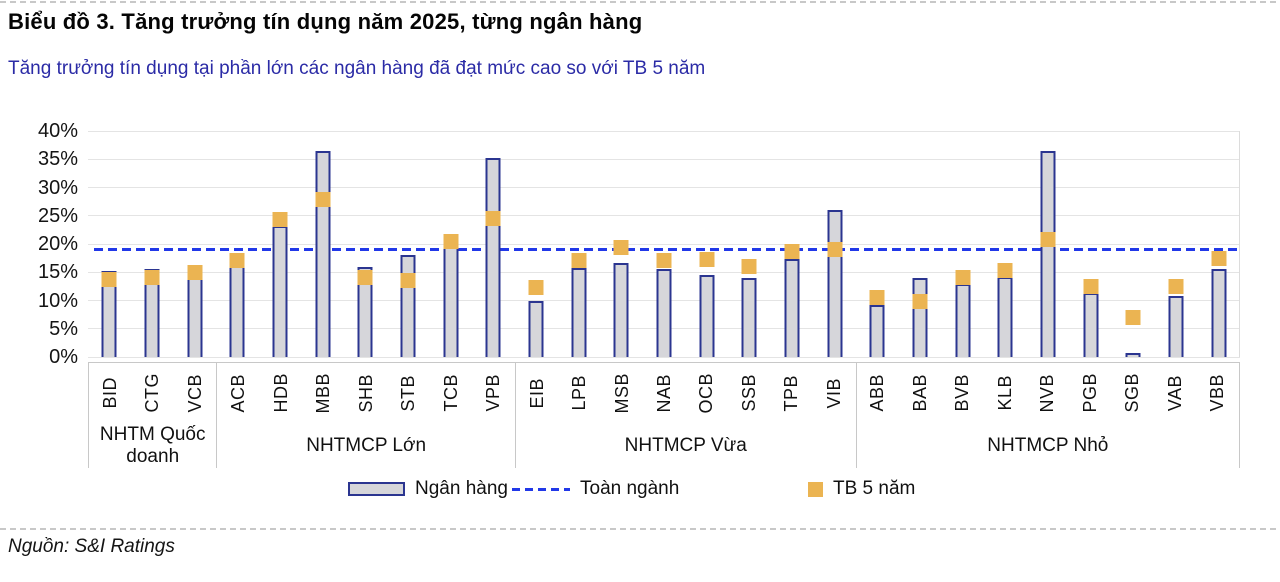  What do you see at coordinates (408, 281) in the screenshot?
I see `avg5y-marker-STB` at bounding box center [408, 281].